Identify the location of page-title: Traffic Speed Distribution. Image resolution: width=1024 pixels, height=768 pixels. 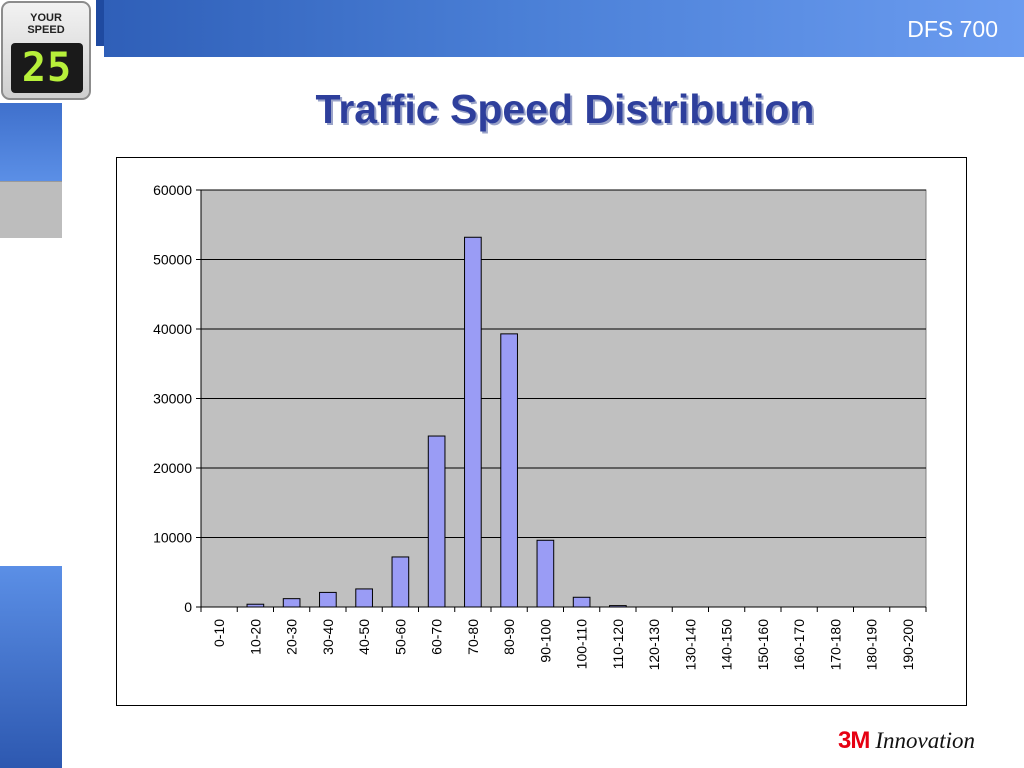
(565, 109).